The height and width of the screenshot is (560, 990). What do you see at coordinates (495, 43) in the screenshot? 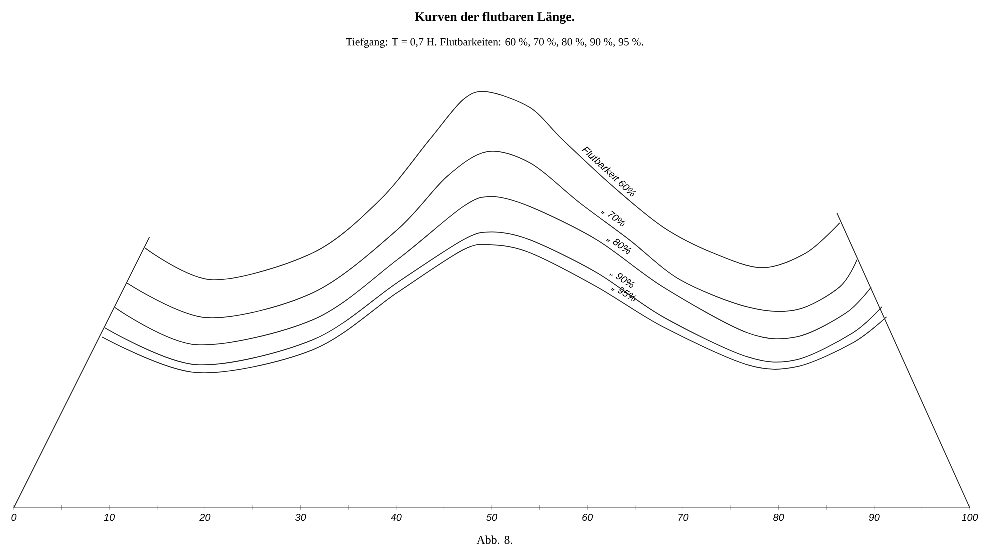
I see `chart-subtitle: Tiefgang: T = 0,7 H. Flutbarkeiten: 60 %, 70 %, 80 %, 90 %, 95 %.` at bounding box center [495, 43].